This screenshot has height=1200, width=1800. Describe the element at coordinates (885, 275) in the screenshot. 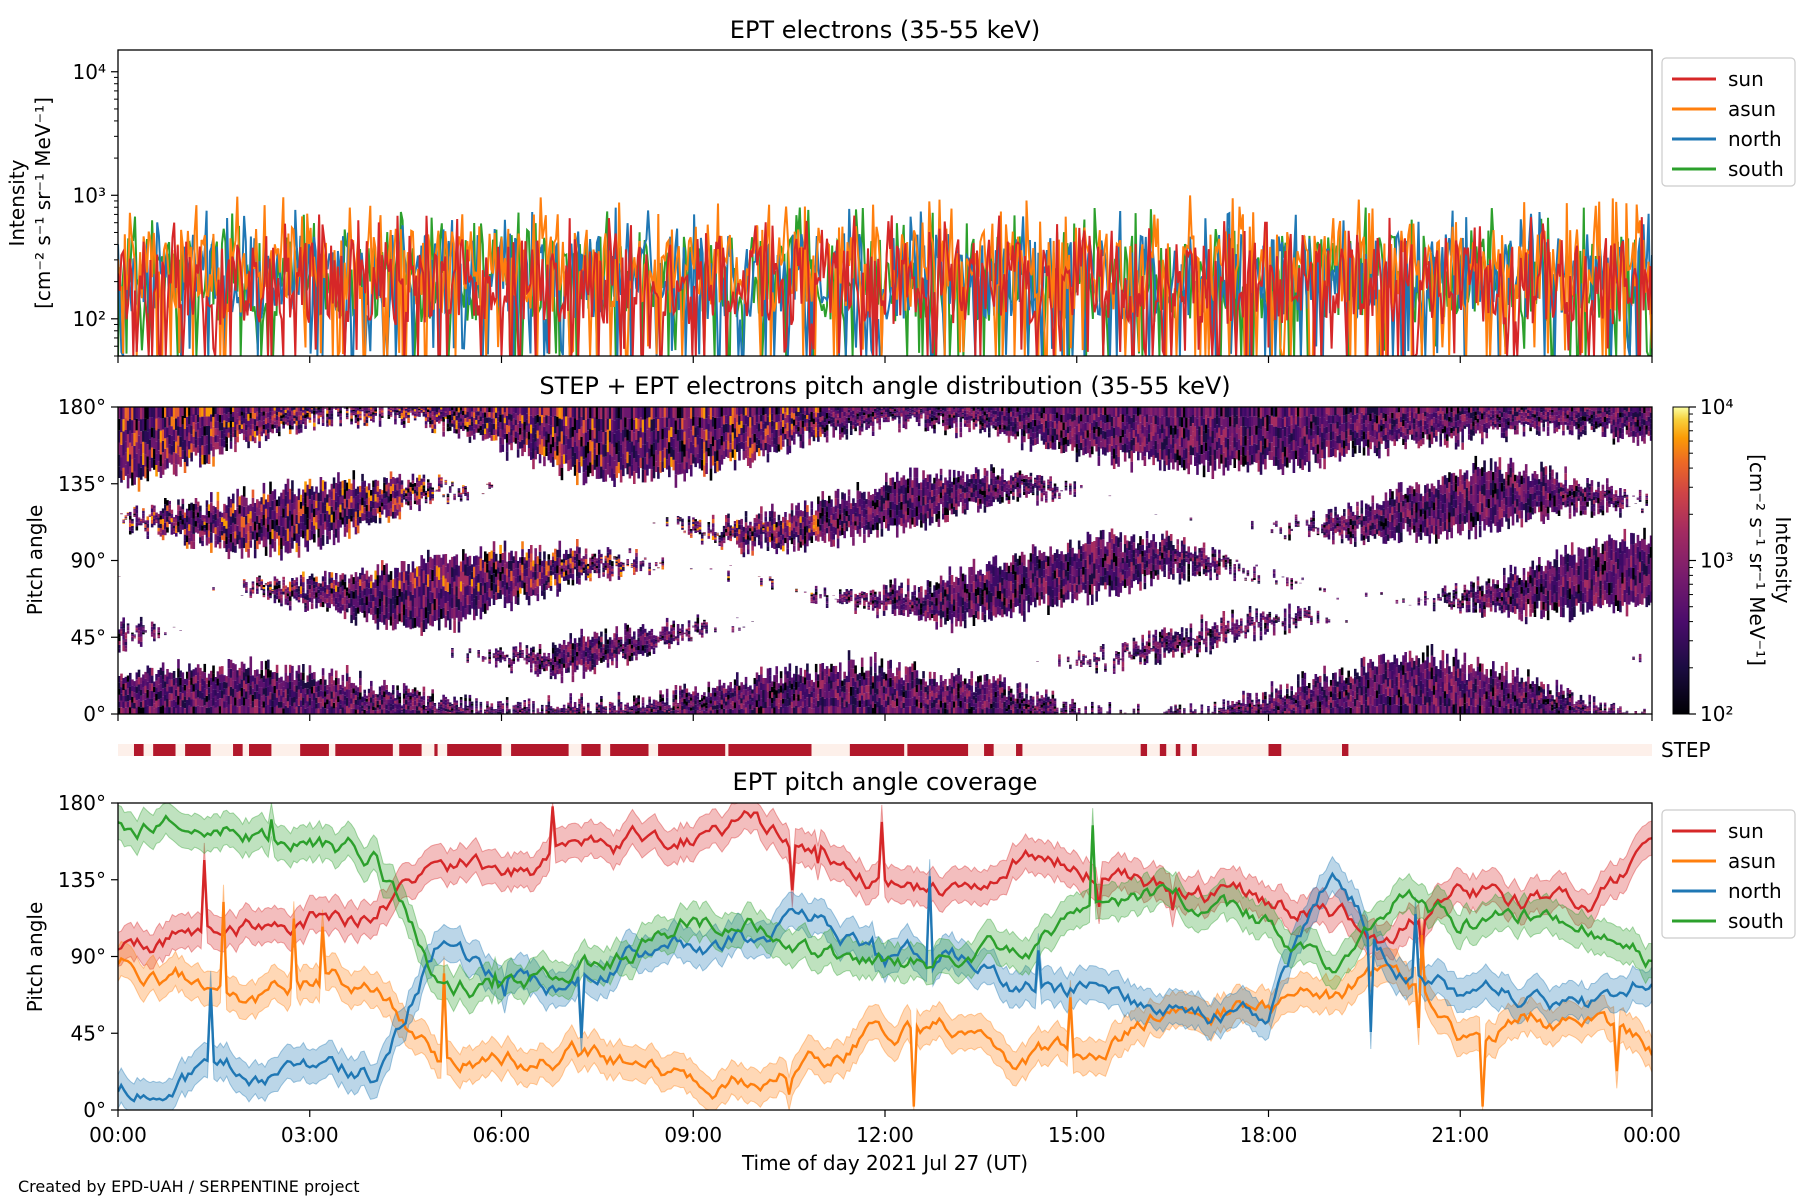

I see `intensity-panel-data` at that location.